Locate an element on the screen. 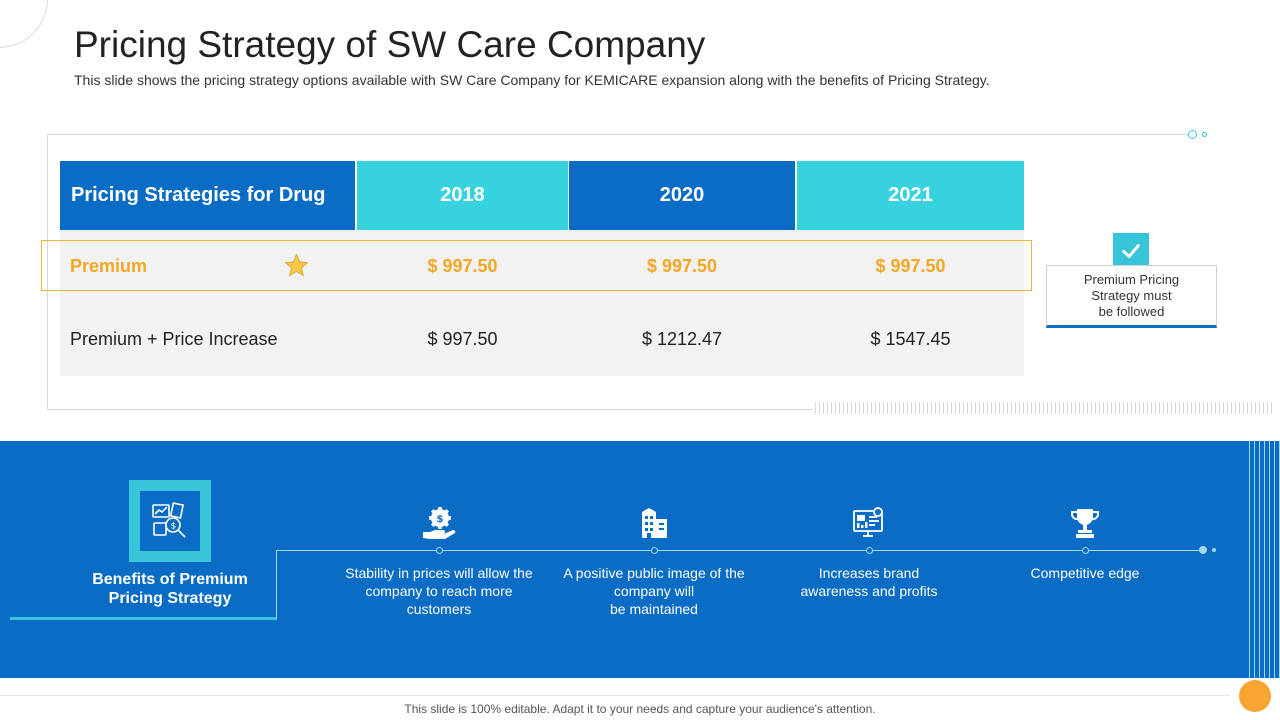 The height and width of the screenshot is (720, 1280). table-header-strategy: Pricing Strategies for Drug is located at coordinates (207, 195).